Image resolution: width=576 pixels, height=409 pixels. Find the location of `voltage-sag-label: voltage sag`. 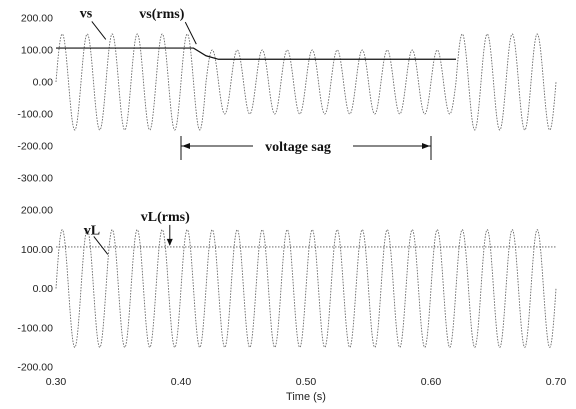

voltage-sag-label: voltage sag is located at coordinates (298, 147).